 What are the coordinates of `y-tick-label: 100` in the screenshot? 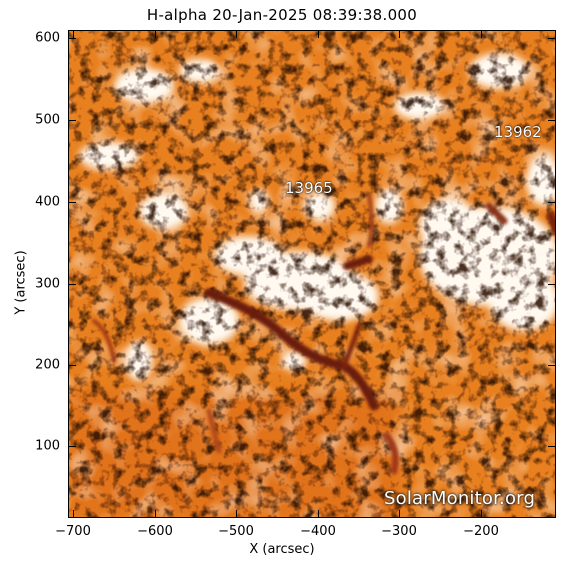 It's located at (47, 446).